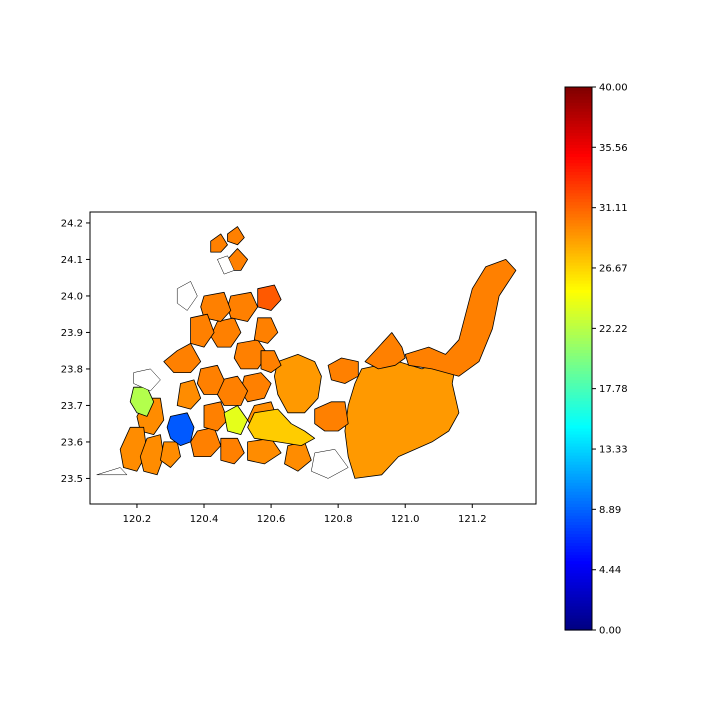  What do you see at coordinates (204, 519) in the screenshot?
I see `x-tick-label: 120.4` at bounding box center [204, 519].